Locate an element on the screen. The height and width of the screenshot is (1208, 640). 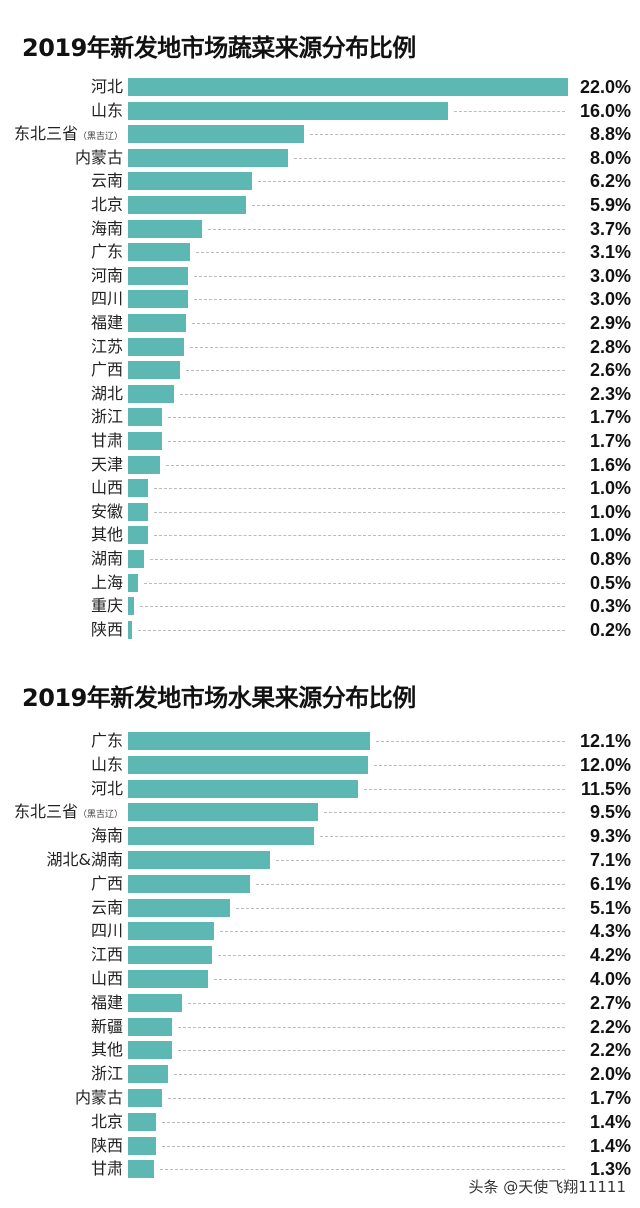
category-label: 湖北&湖南 is located at coordinates (84, 859).